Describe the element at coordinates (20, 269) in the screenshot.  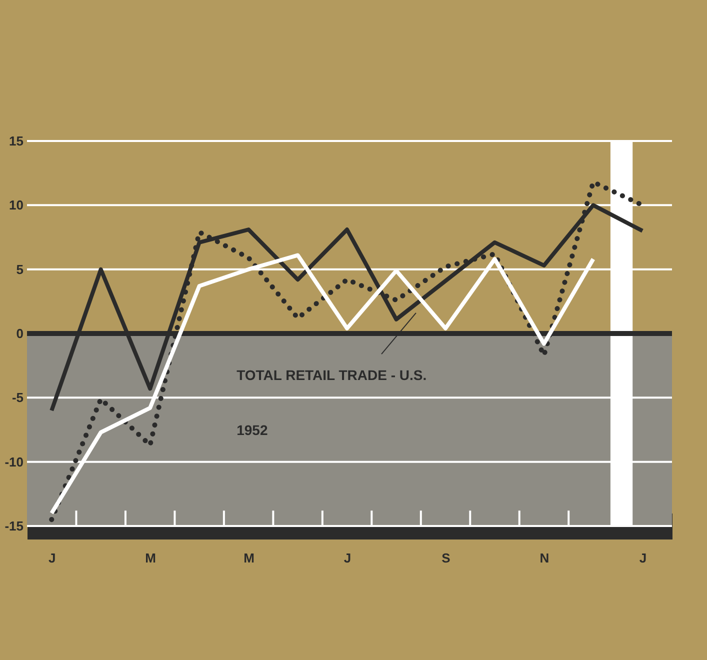
I see `y-tick-label: 5` at that location.